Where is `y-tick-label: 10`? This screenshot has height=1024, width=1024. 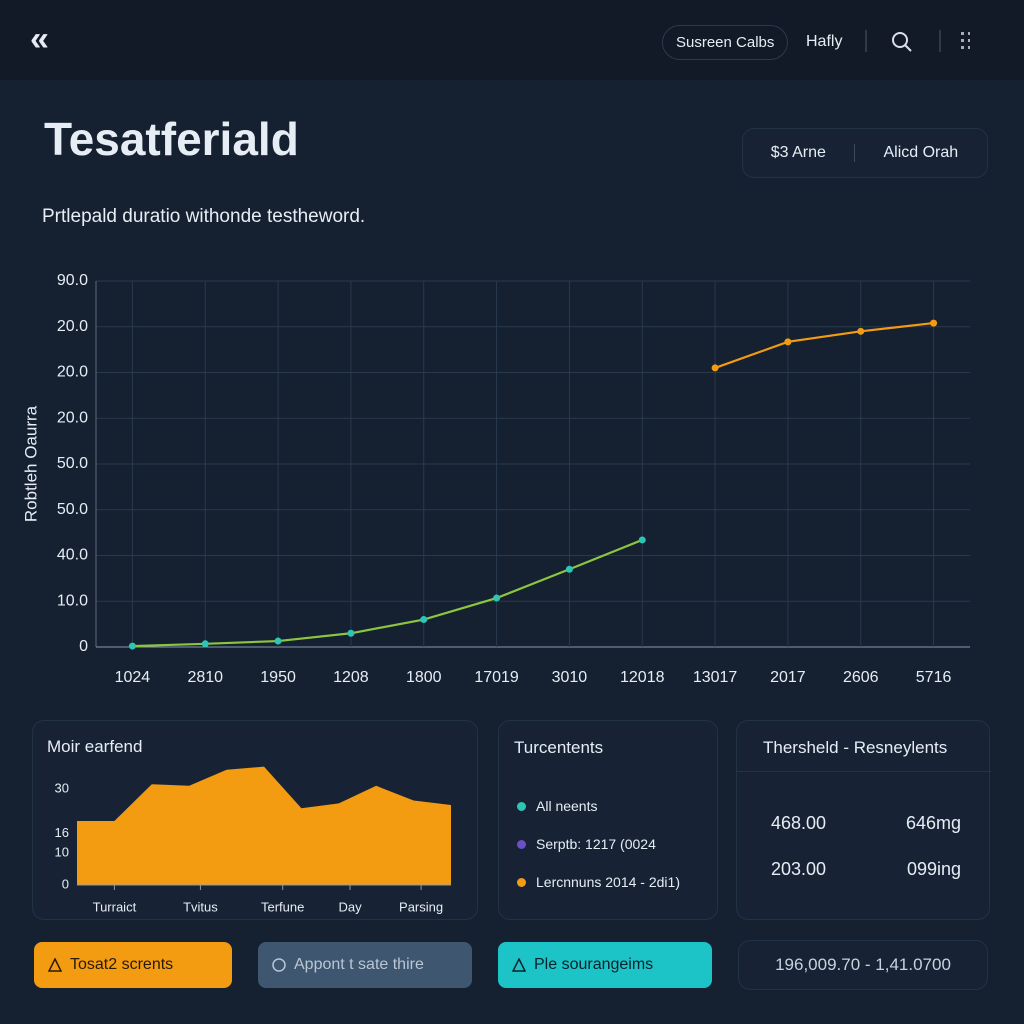 y-tick-label: 10 is located at coordinates (62, 851).